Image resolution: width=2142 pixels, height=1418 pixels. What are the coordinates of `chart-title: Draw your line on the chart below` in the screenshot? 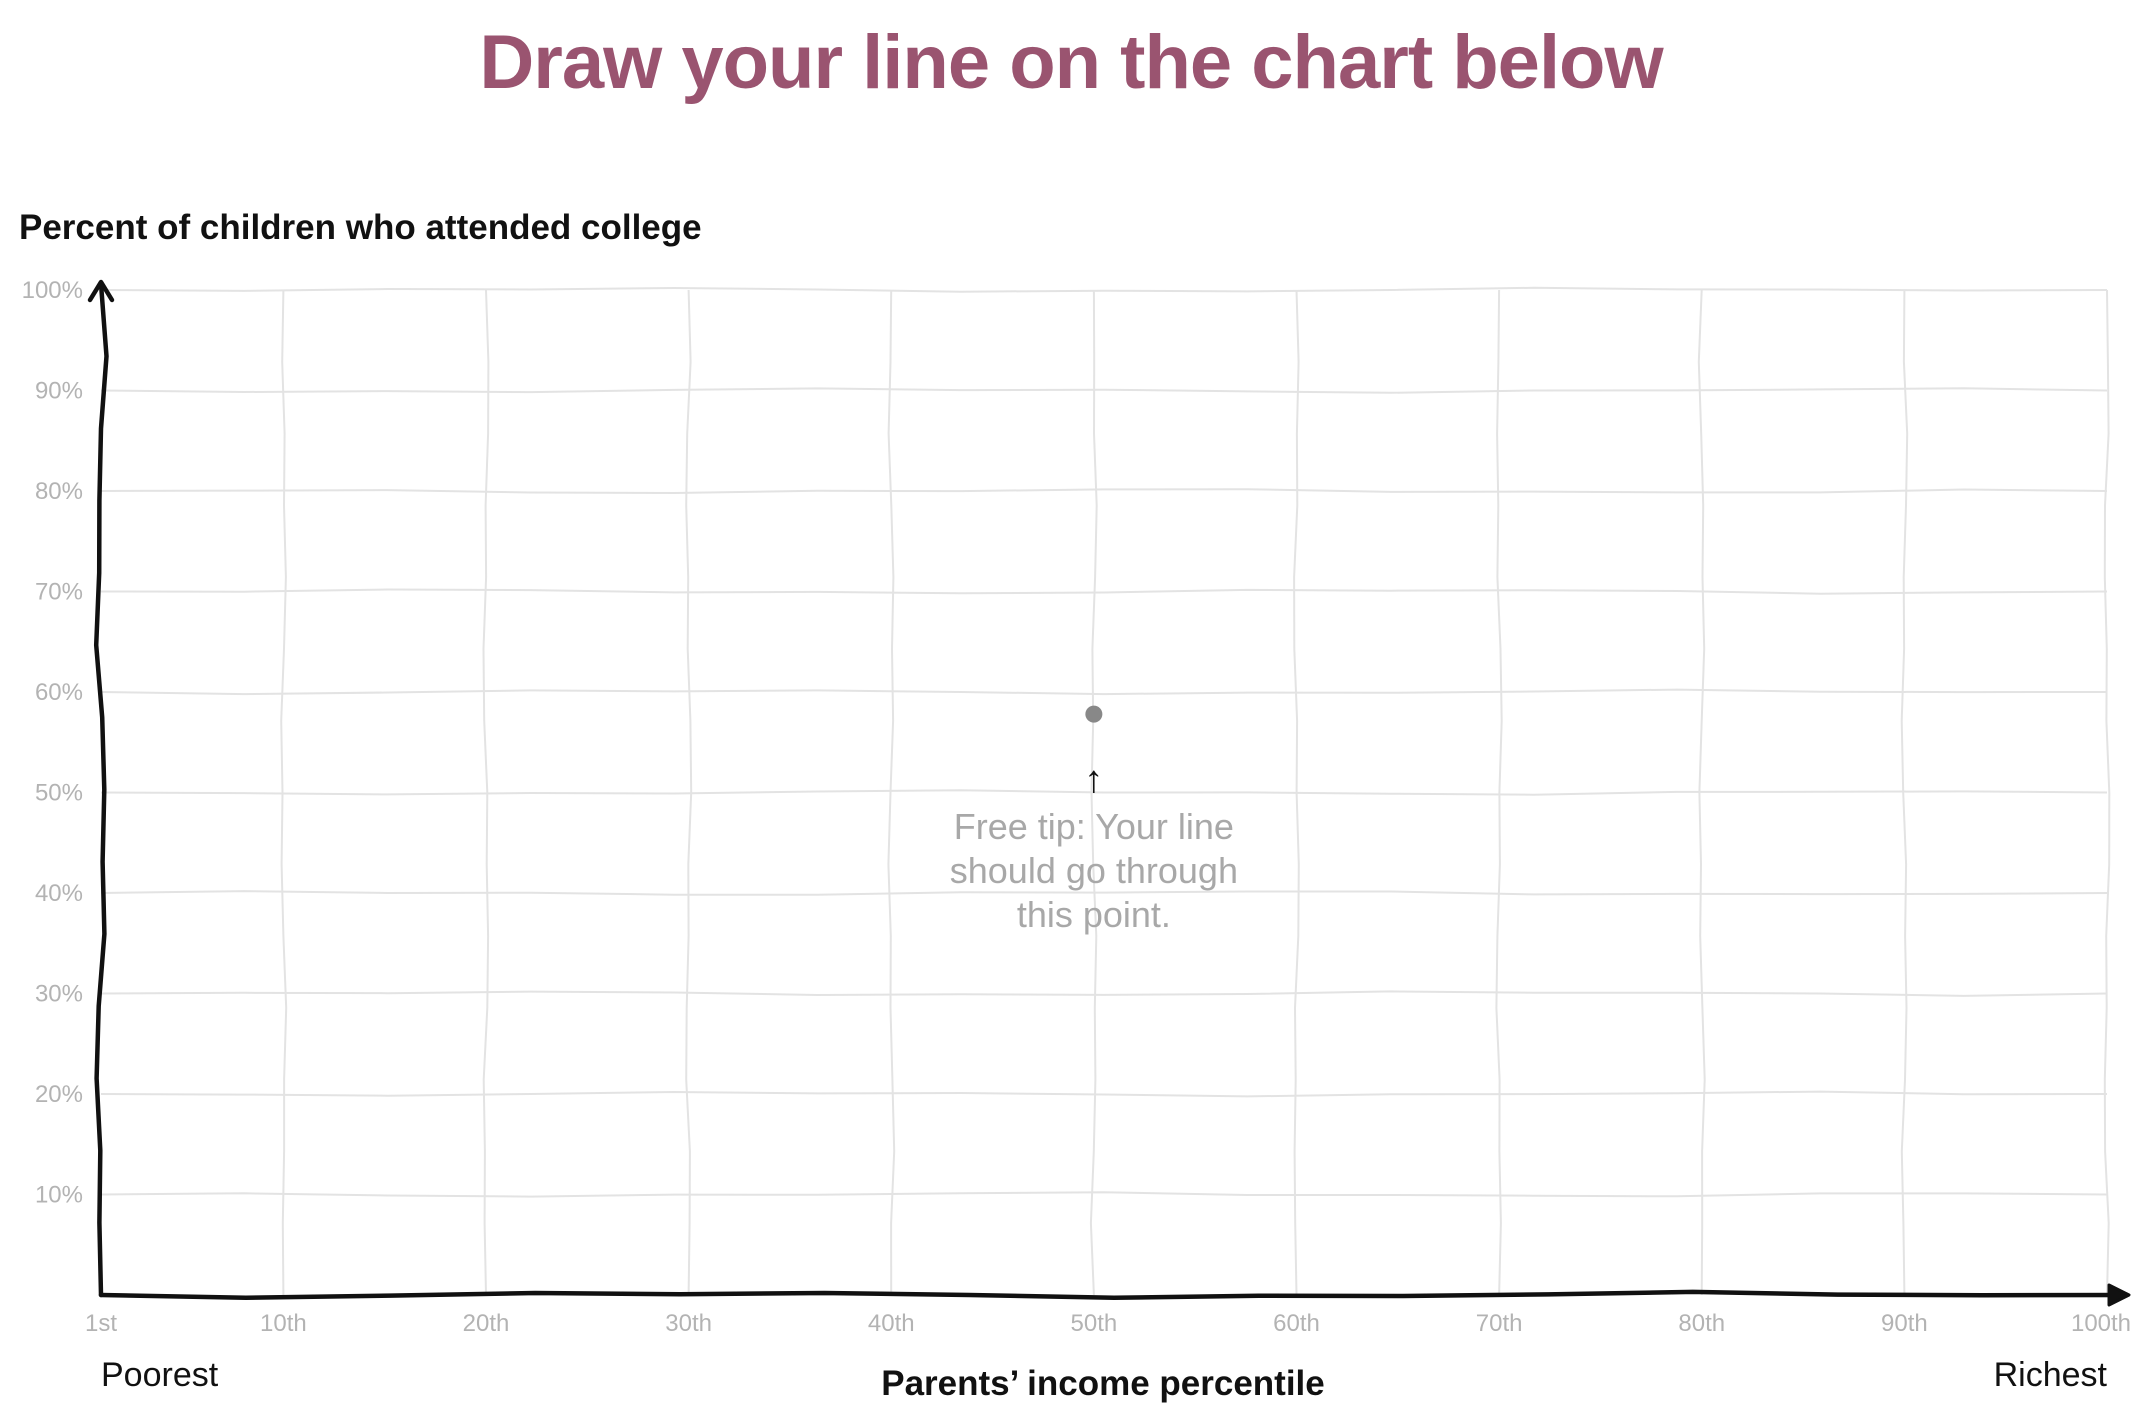 It's located at (1071, 62).